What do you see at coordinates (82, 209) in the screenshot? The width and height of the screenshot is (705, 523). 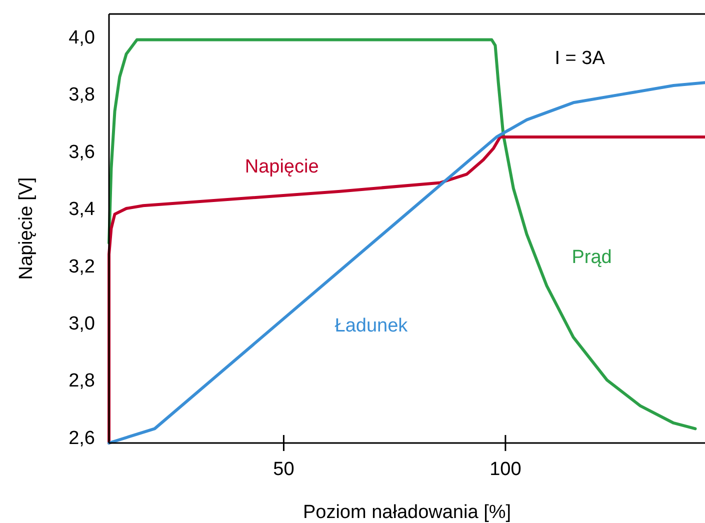 I see `y-tick-label: 3,4` at bounding box center [82, 209].